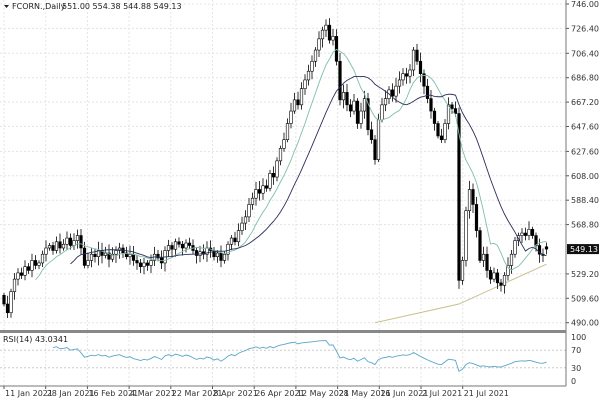 The height and width of the screenshot is (400, 600). Describe the element at coordinates (585, 28) in the screenshot. I see `price-label: 726.40` at that location.